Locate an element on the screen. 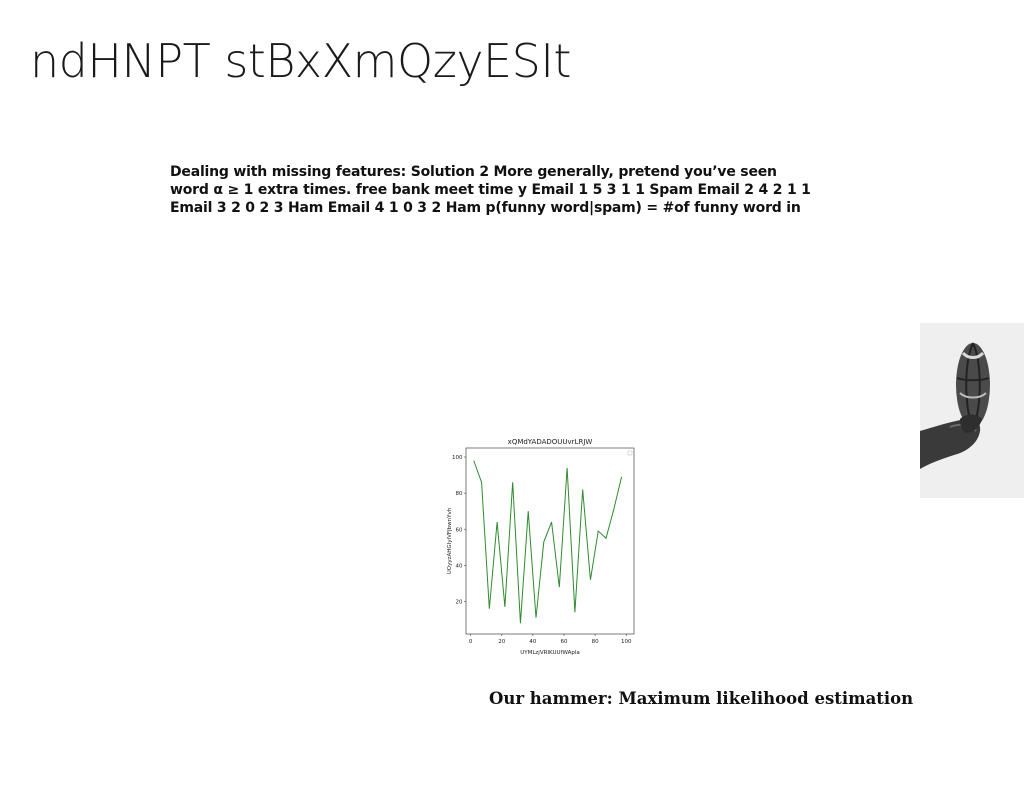  basketball-hand-icon is located at coordinates (972, 410).